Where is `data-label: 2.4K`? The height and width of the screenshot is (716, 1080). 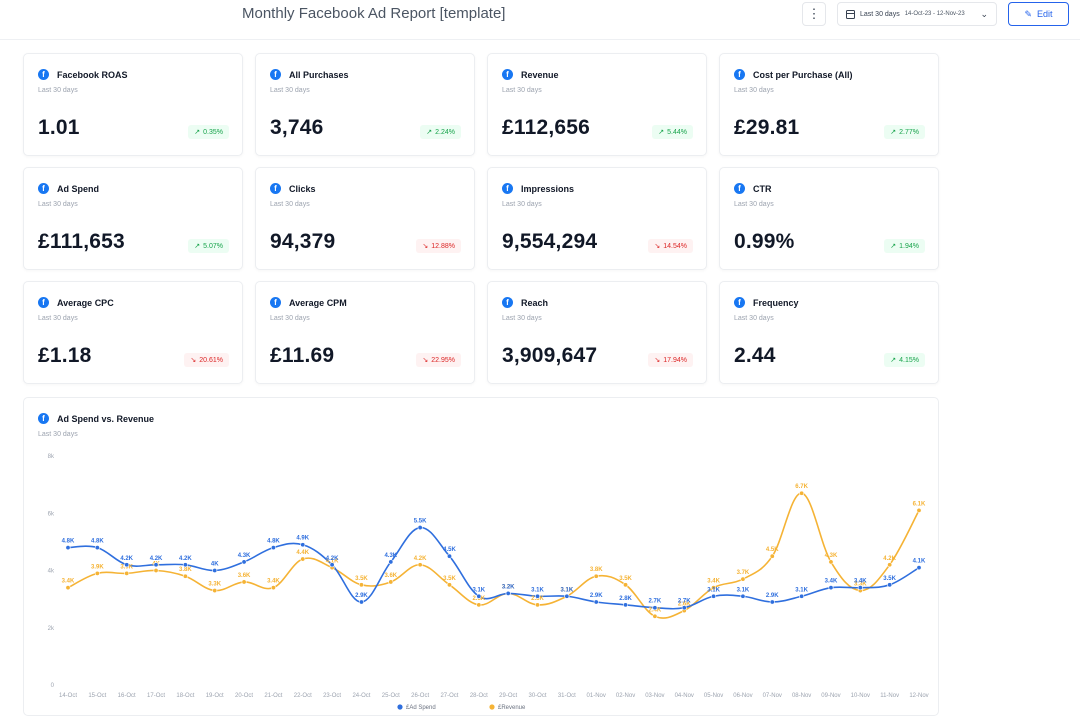
data-label: 2.4K is located at coordinates (655, 610).